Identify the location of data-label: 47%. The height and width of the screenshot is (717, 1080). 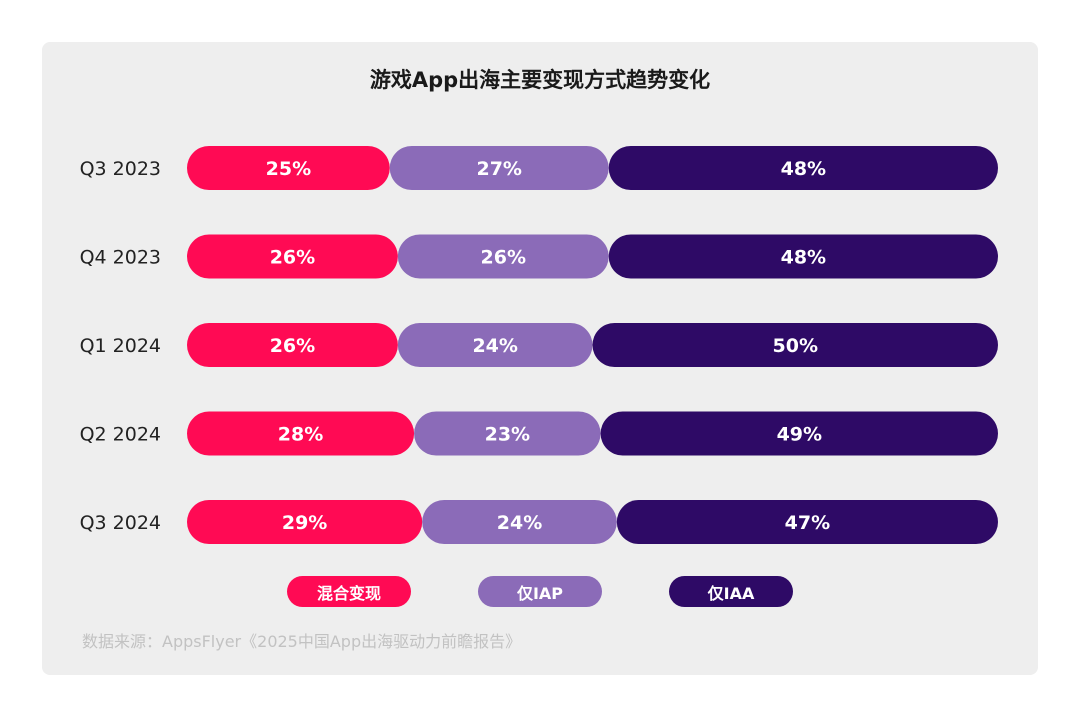
(807, 523).